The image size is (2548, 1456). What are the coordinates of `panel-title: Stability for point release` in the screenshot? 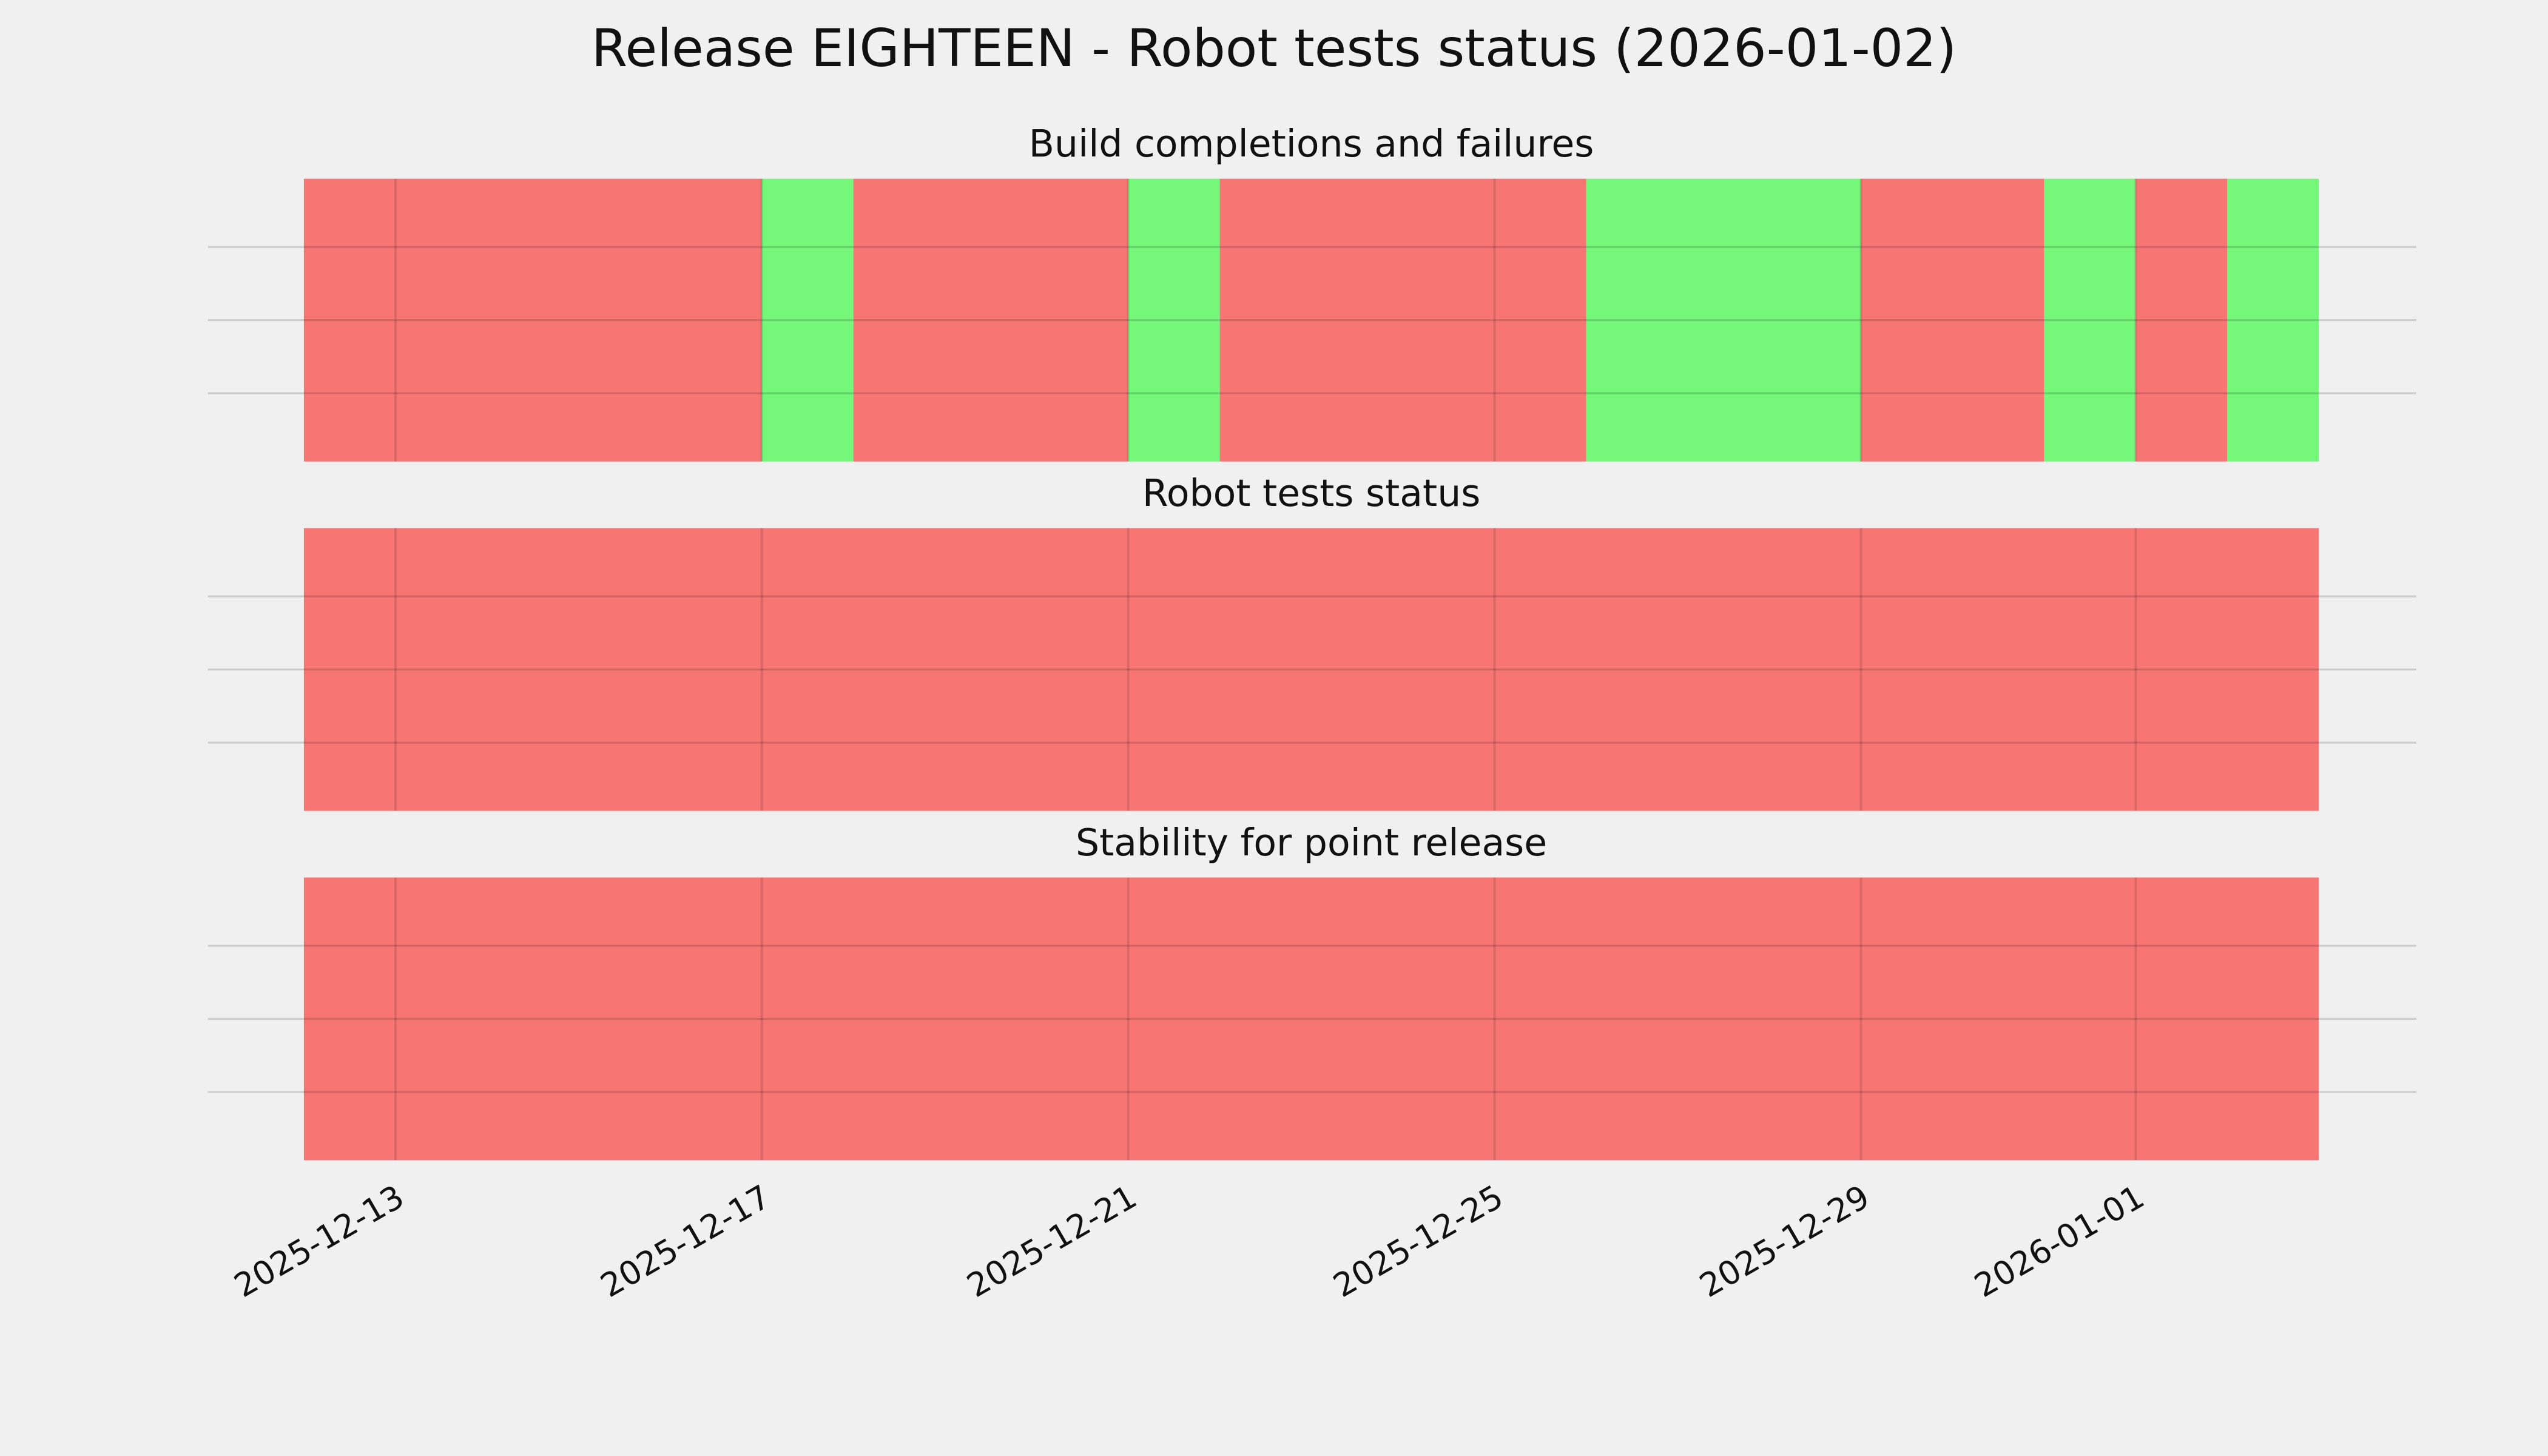 It's located at (1311, 842).